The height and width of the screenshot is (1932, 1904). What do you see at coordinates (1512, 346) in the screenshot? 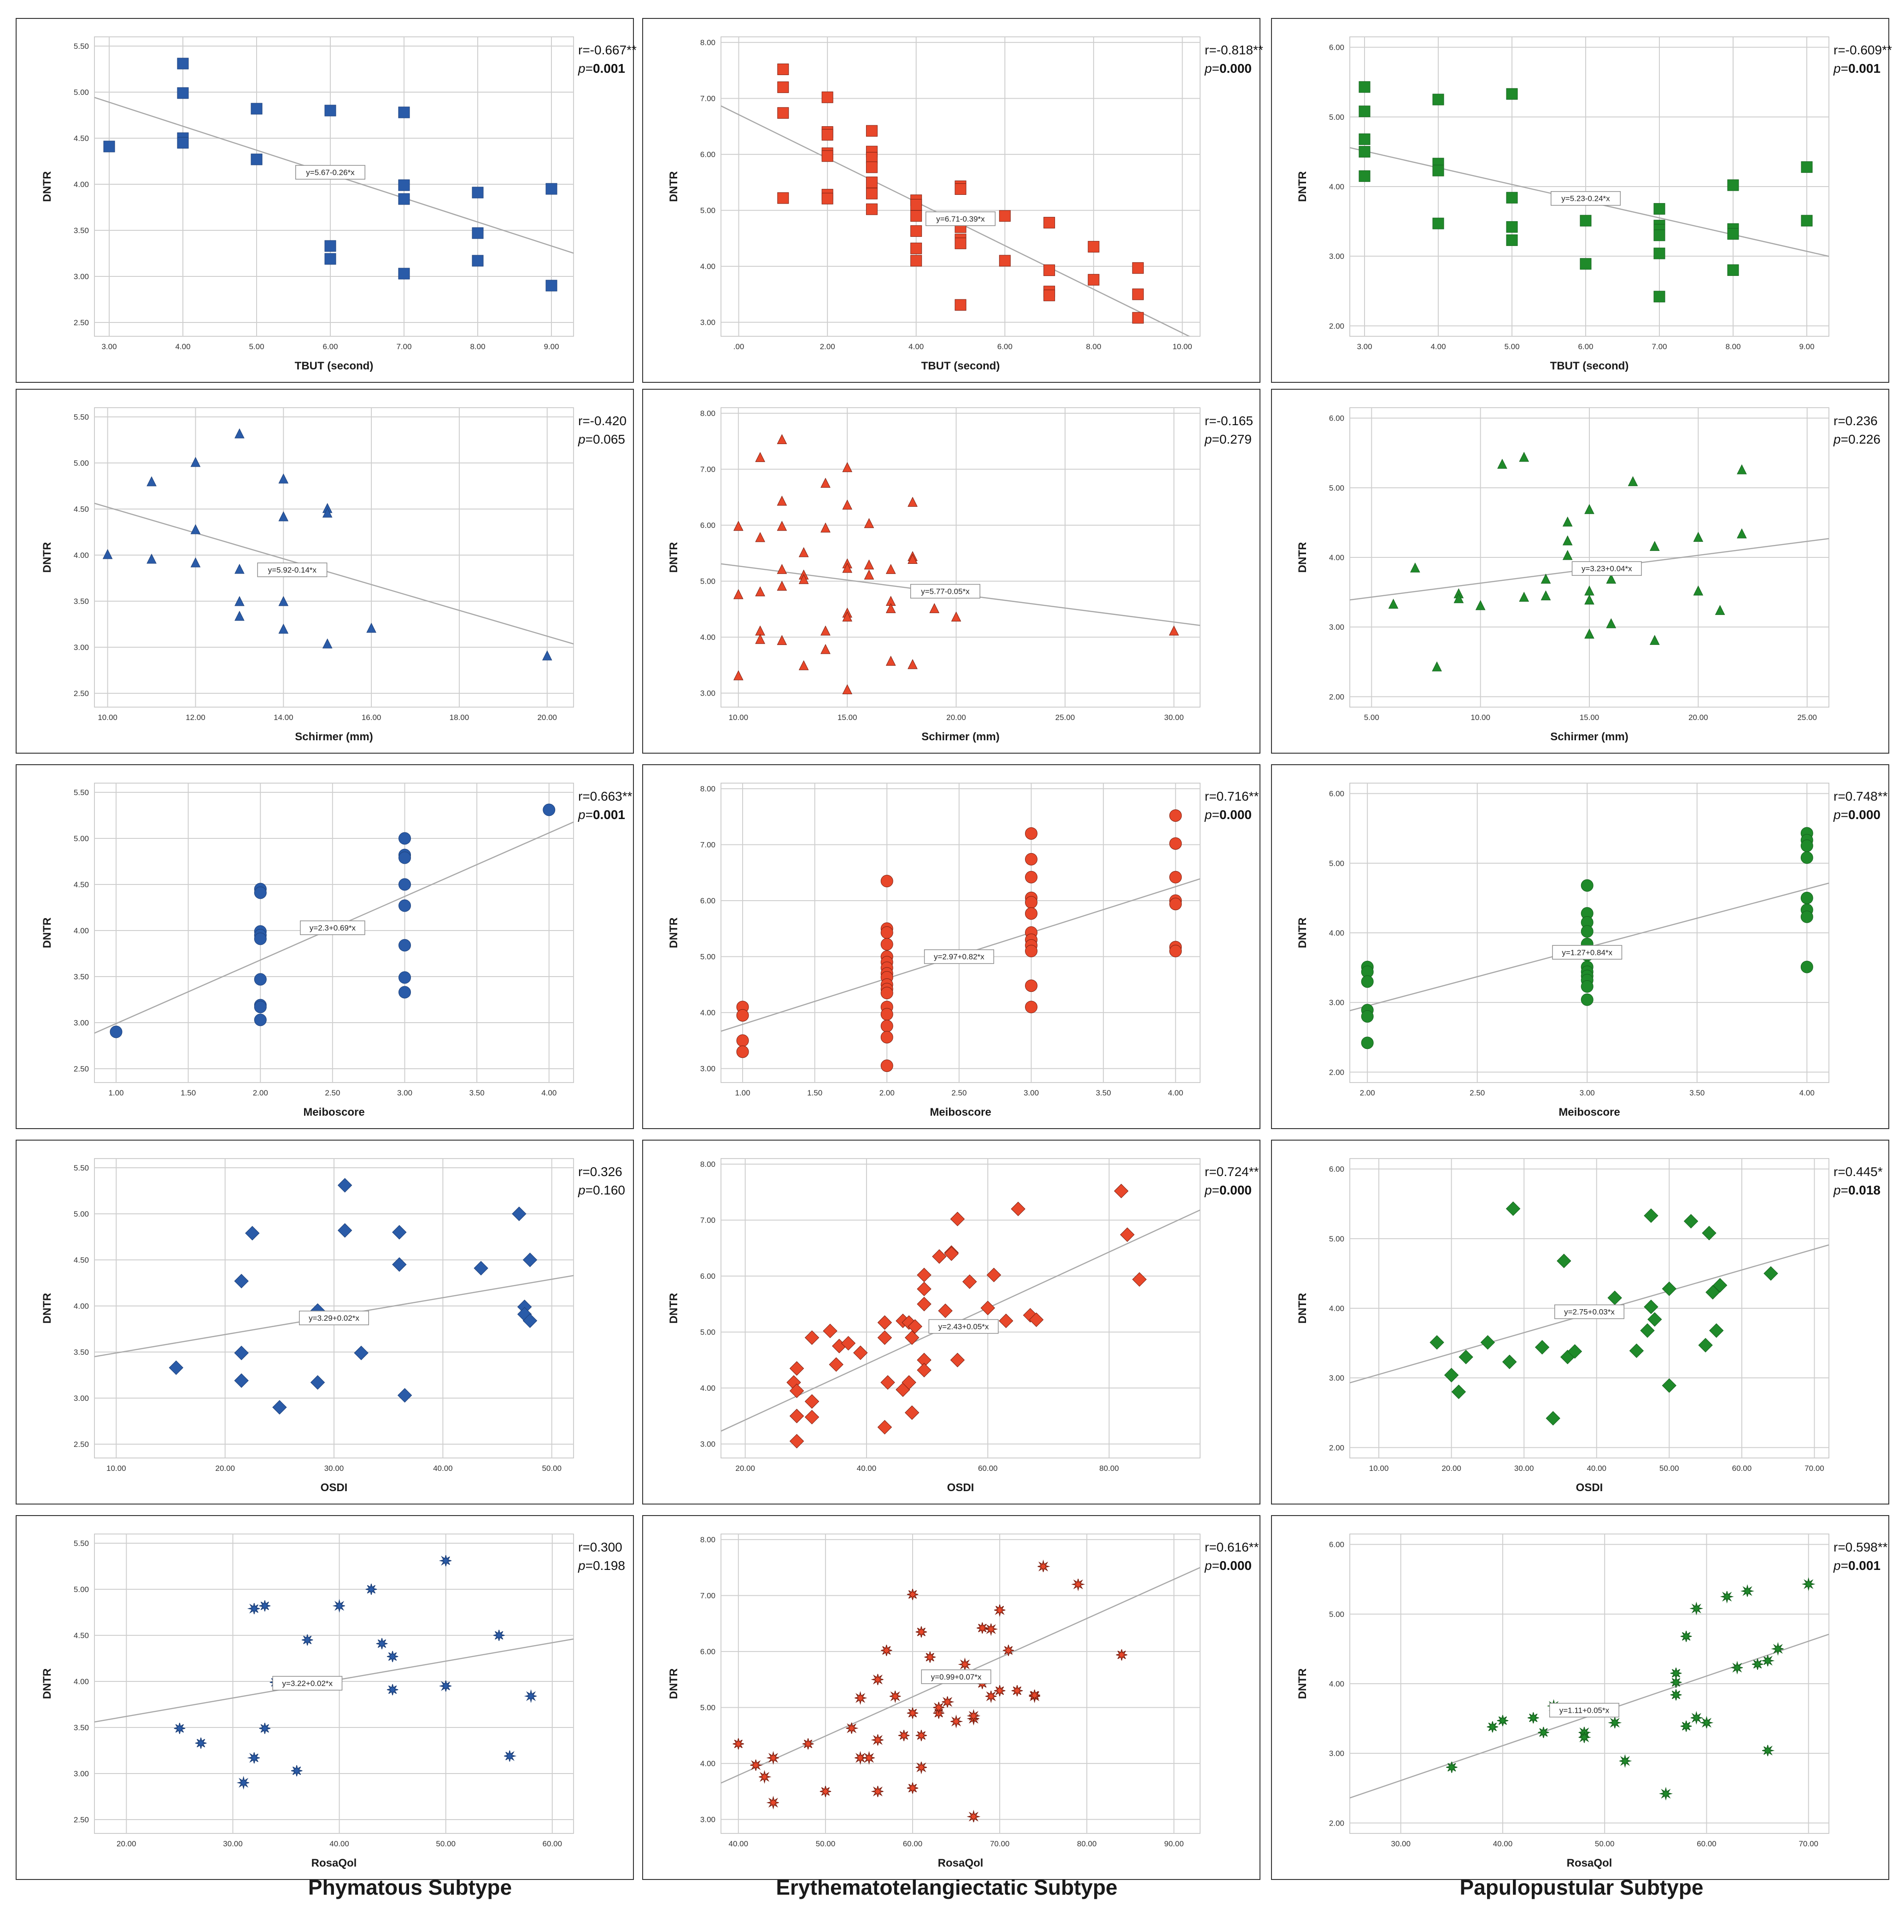
I see `x-tick-label: 5.00` at bounding box center [1512, 346].